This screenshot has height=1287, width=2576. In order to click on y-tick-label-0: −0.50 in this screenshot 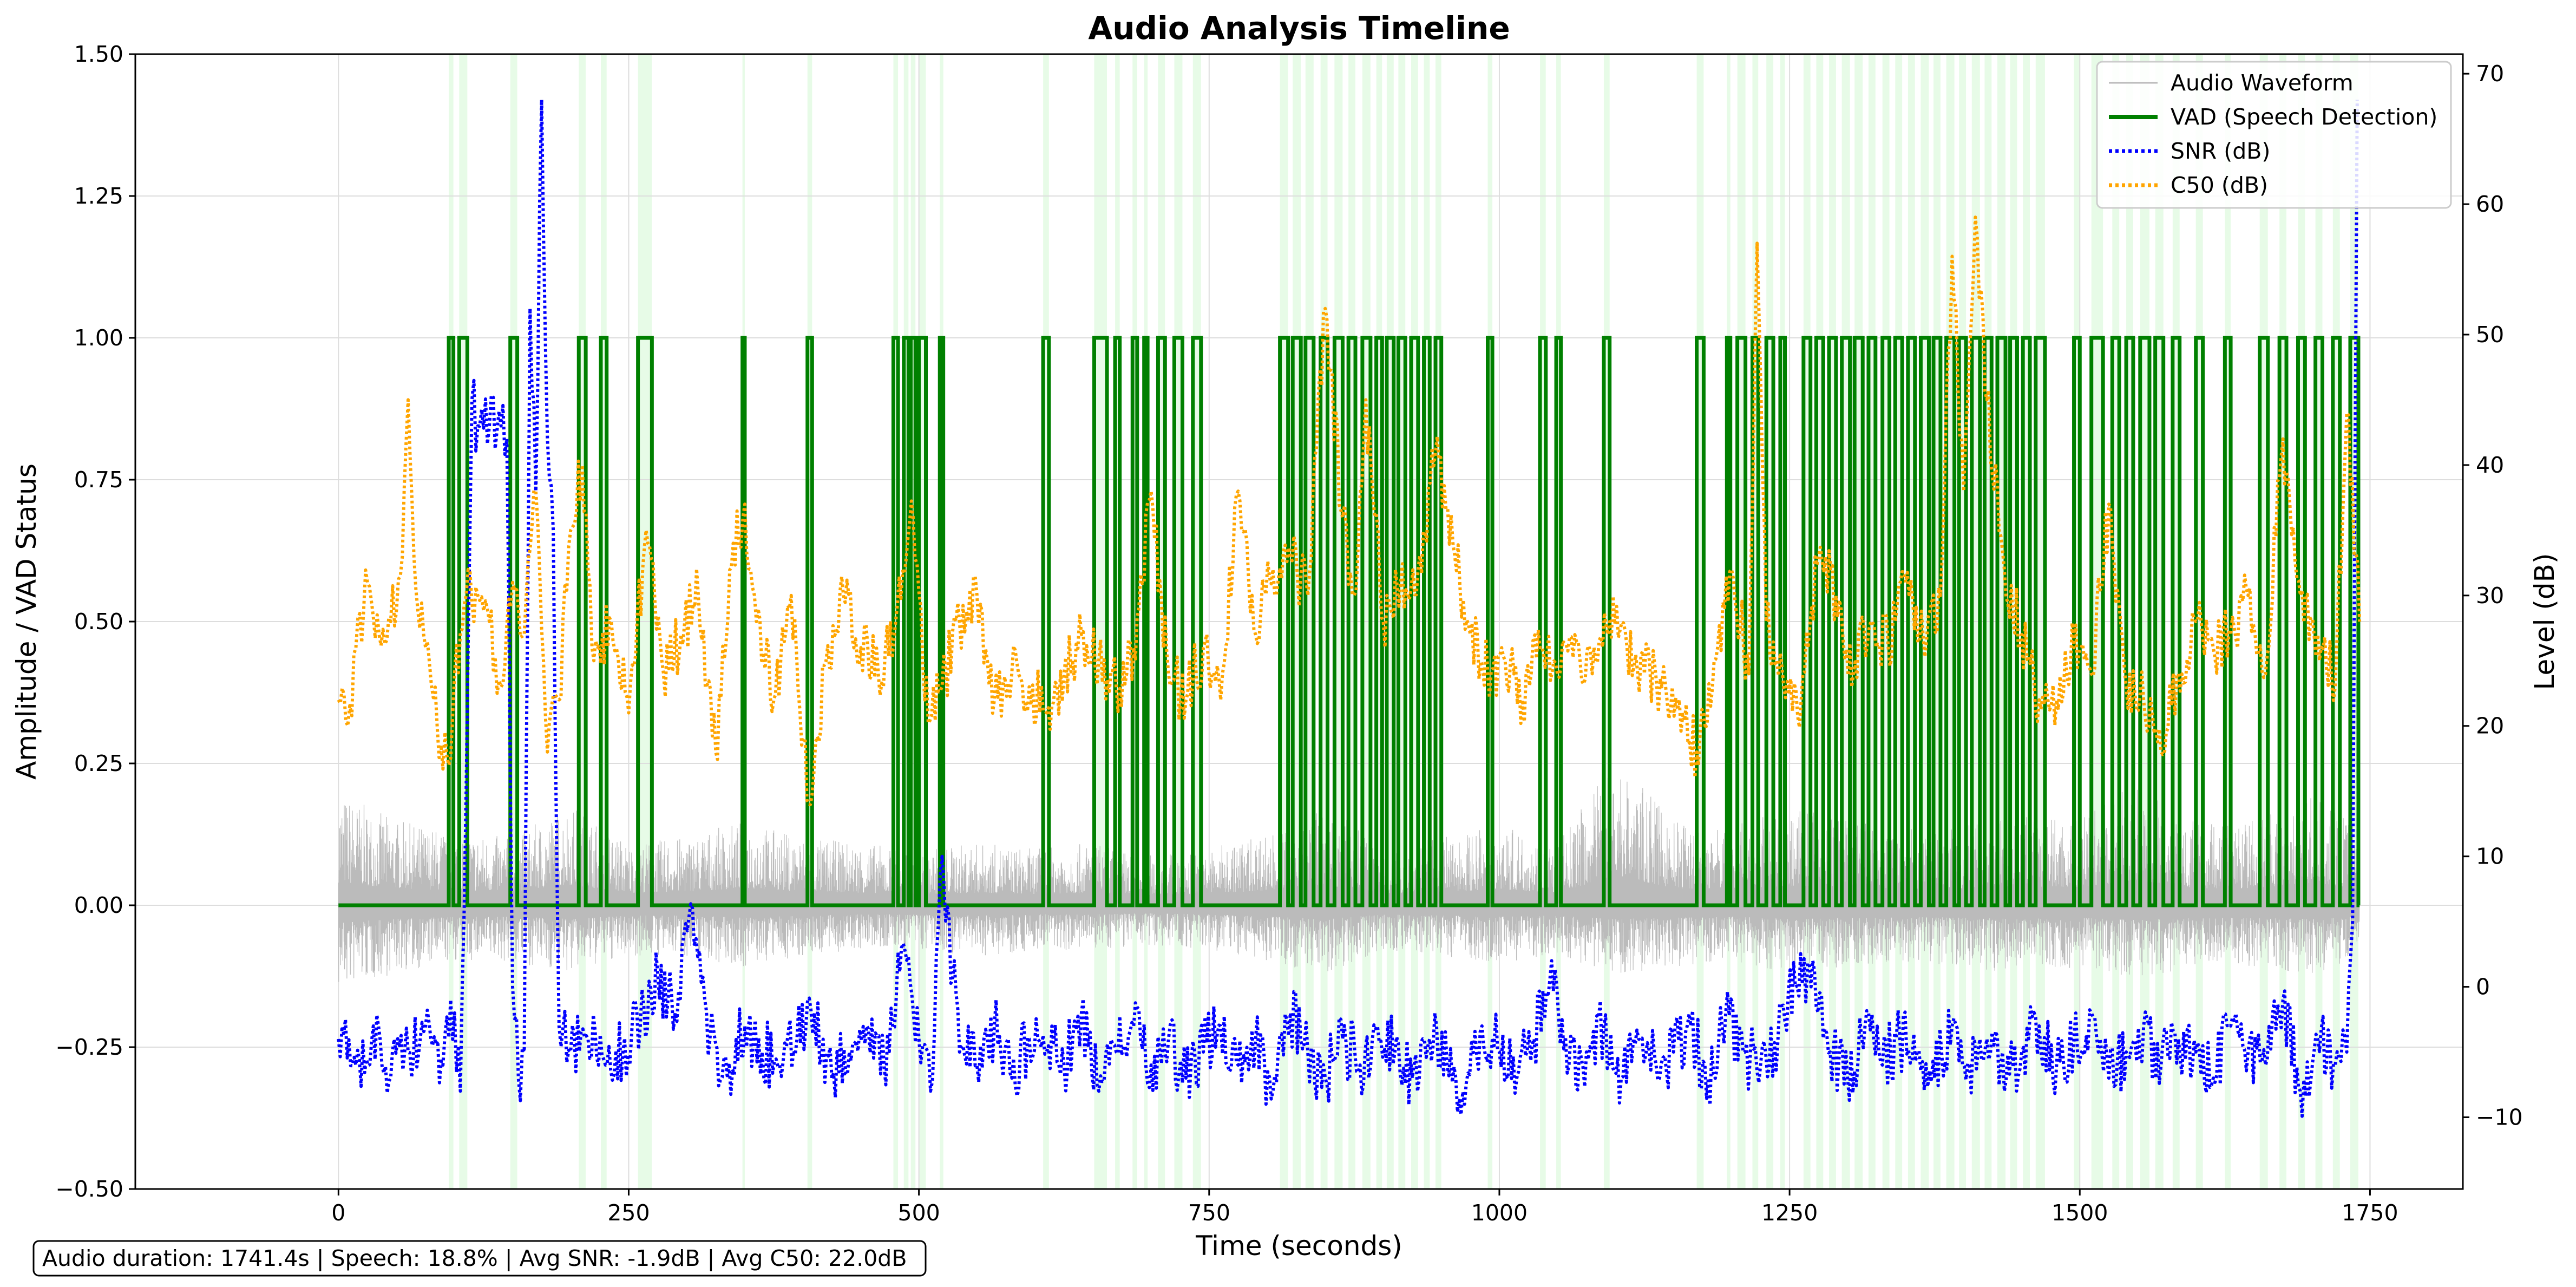, I will do `click(89, 1189)`.